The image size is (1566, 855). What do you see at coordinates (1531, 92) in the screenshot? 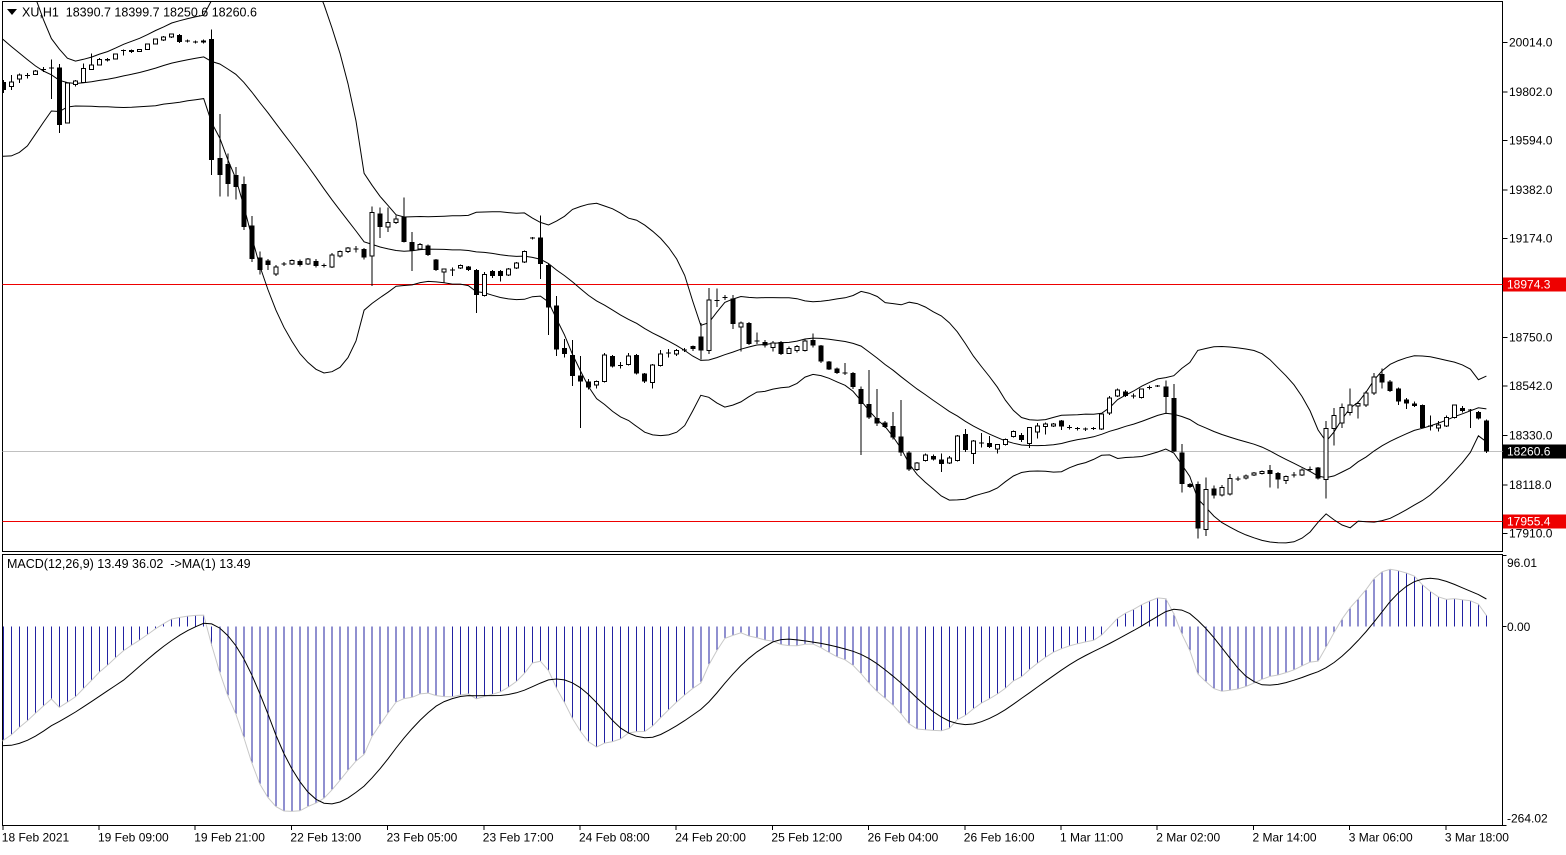
I see `svg-text: 19802.0` at bounding box center [1531, 92].